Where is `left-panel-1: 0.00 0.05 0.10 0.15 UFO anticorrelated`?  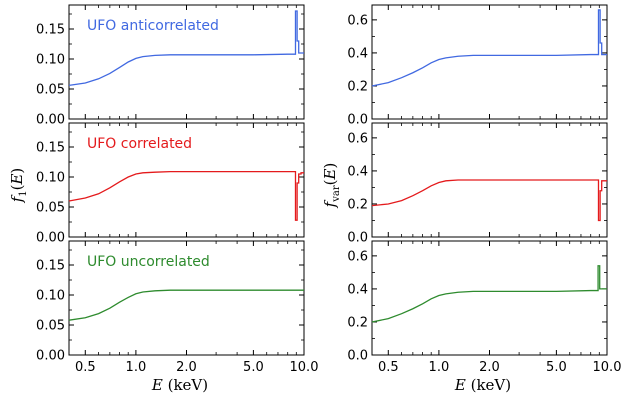
left-panel-1: 0.00 0.05 0.10 0.15 UFO anticorrelated is located at coordinates (170, 66).